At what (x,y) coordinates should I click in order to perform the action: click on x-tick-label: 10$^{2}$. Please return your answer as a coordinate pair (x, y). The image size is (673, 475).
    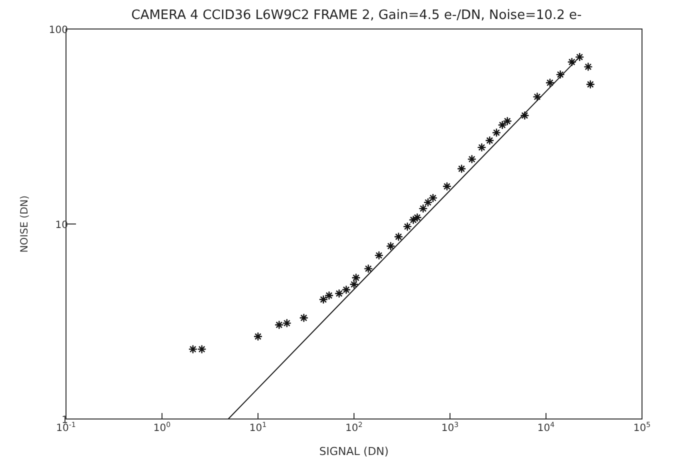
    Looking at the image, I should click on (354, 427).